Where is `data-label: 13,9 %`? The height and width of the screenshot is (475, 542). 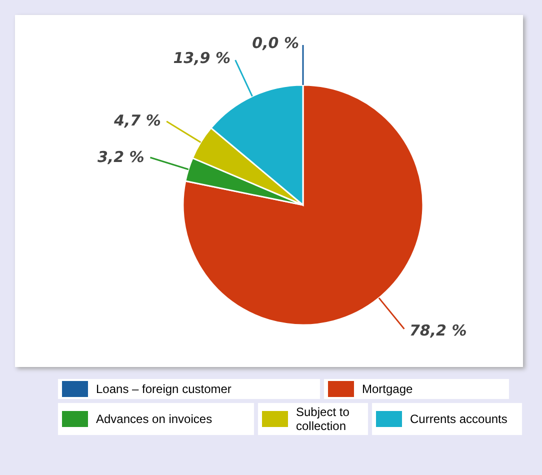 data-label: 13,9 % is located at coordinates (201, 58).